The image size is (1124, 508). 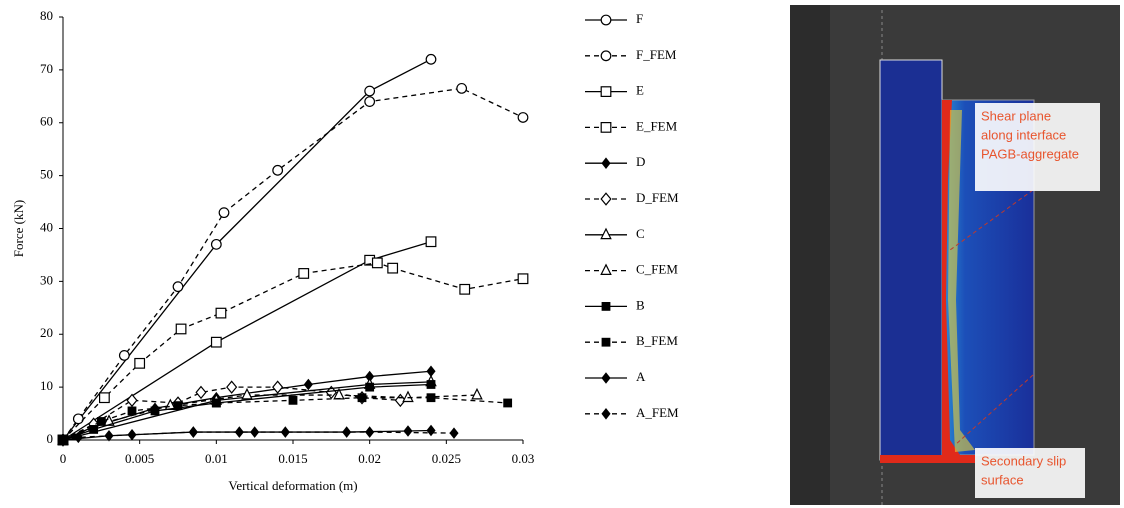 I want to click on shear-band, so click(x=951, y=277).